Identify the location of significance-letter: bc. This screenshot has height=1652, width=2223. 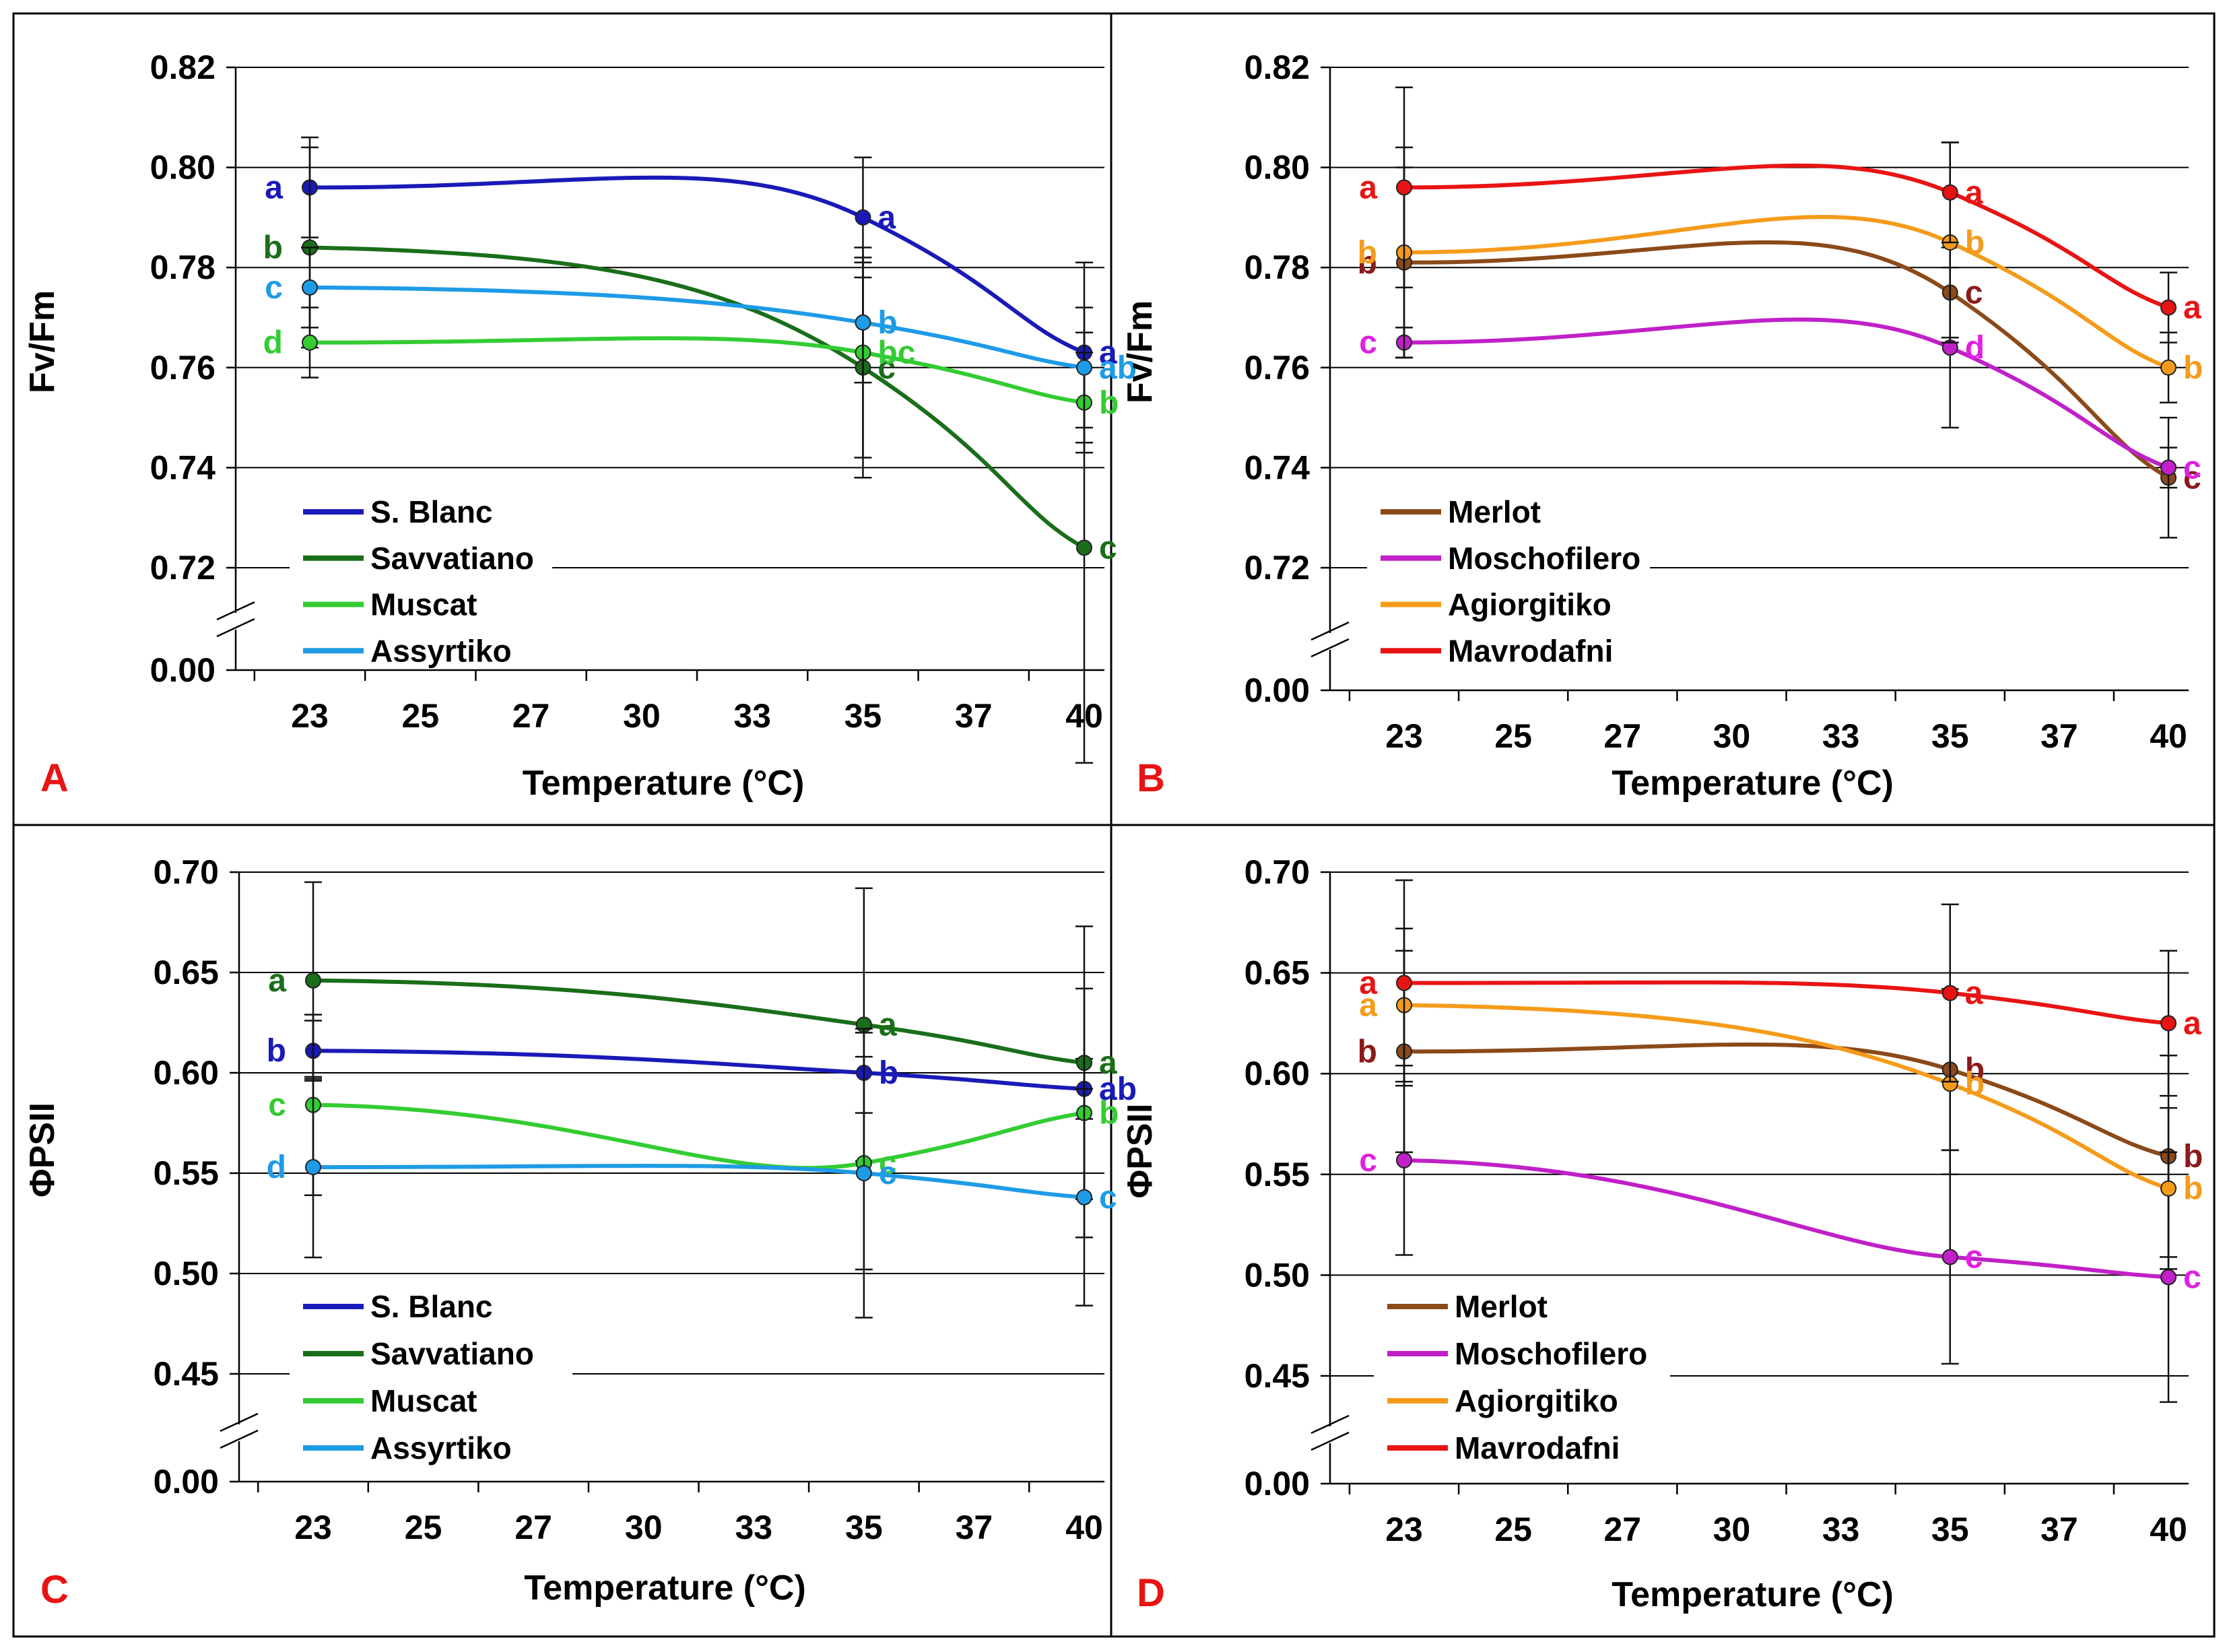
(896, 353).